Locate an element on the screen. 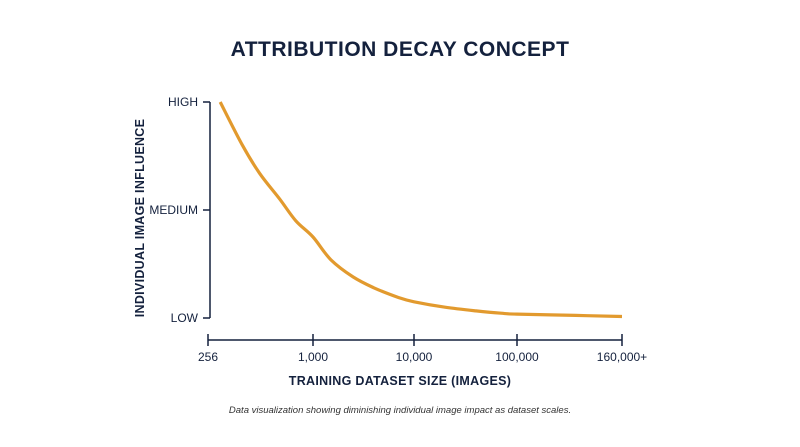 This screenshot has height=447, width=800. x-tick-label: 100,000 is located at coordinates (517, 357).